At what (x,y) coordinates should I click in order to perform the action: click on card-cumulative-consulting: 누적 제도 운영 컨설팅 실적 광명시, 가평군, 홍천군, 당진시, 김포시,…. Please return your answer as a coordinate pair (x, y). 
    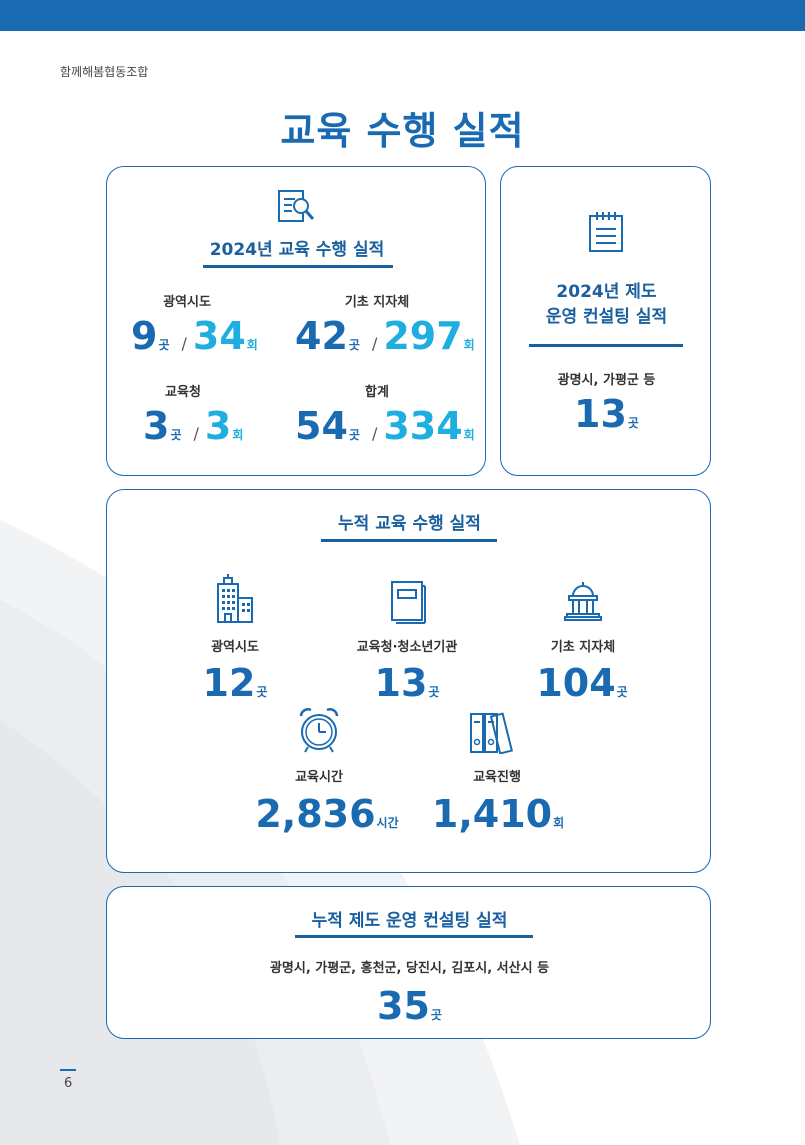
    Looking at the image, I should click on (408, 962).